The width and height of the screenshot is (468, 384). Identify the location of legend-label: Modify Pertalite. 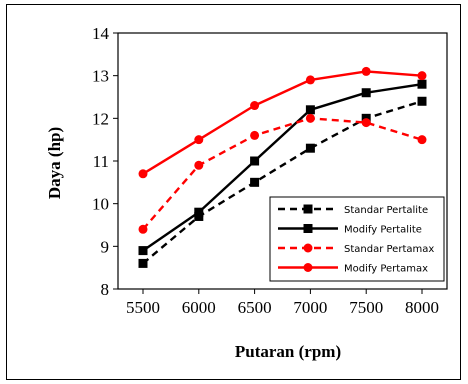
(383, 230).